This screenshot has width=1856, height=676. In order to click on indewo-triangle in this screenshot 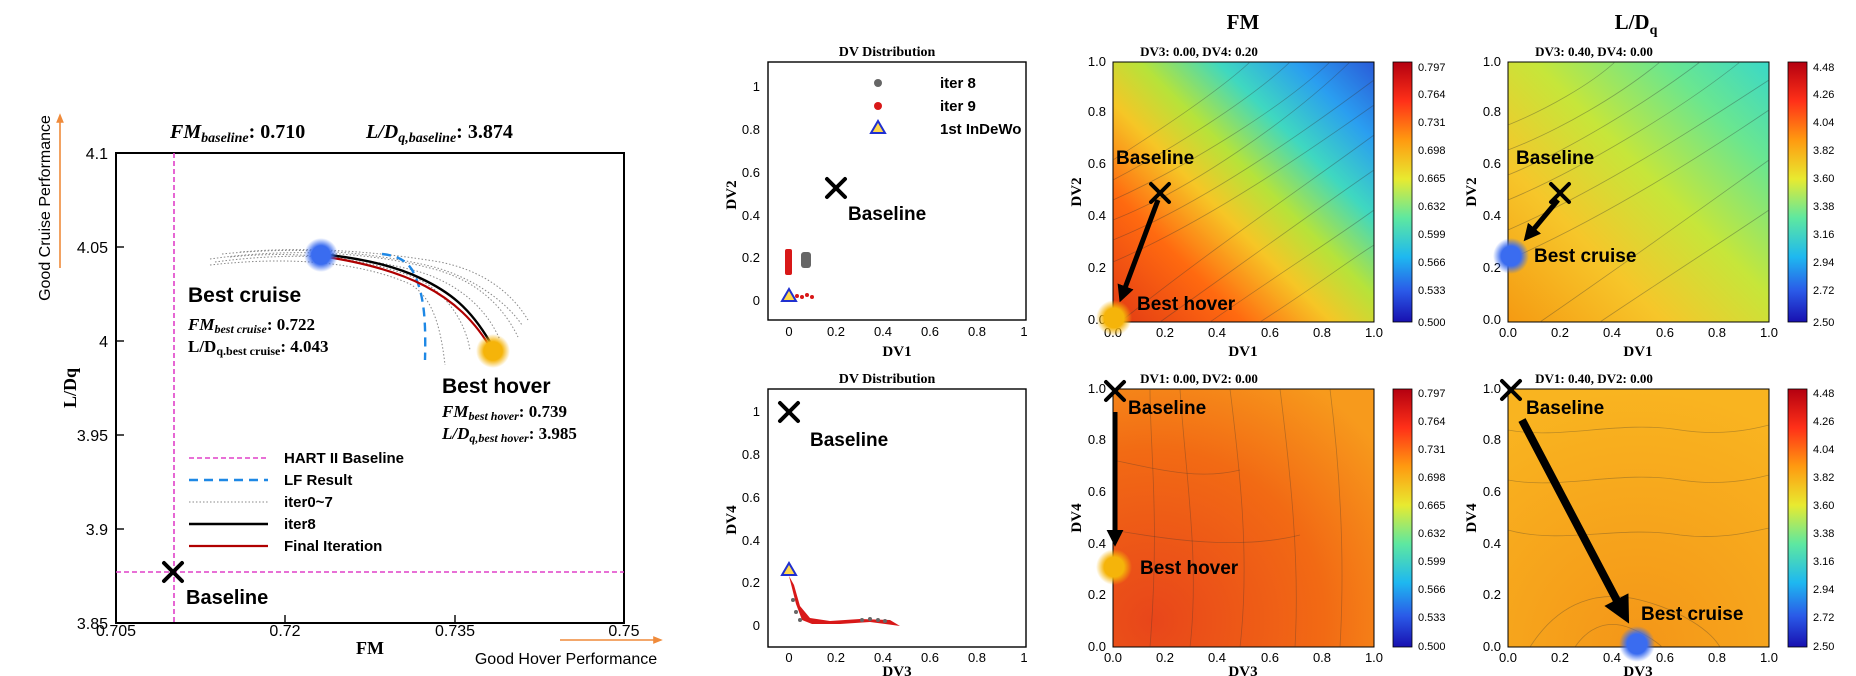, I will do `click(789, 568)`.